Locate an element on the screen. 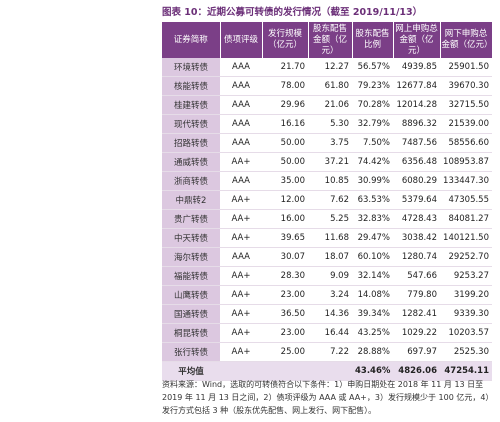 This screenshot has height=422, width=500. table-cell: 3038.42 is located at coordinates (416, 238).